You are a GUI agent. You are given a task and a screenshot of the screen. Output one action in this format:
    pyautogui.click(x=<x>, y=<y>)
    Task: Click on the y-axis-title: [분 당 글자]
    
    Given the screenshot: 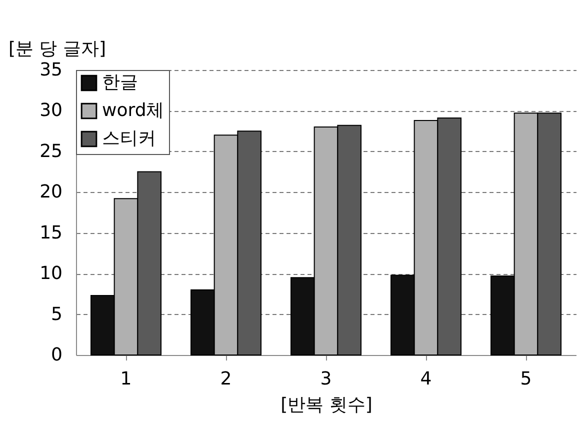 What is the action you would take?
    pyautogui.click(x=57, y=49)
    